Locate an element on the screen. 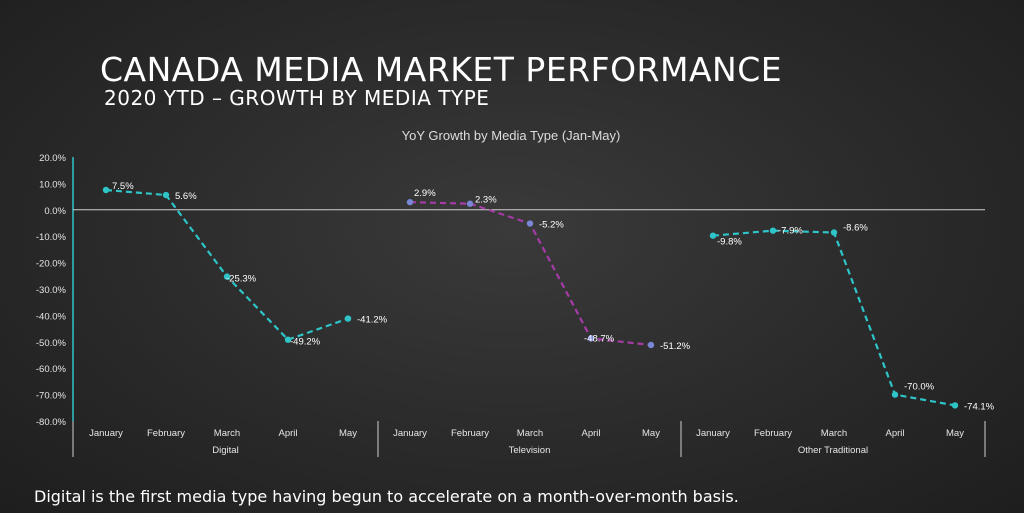  y-tick-label: -60.0% is located at coordinates (51, 369).